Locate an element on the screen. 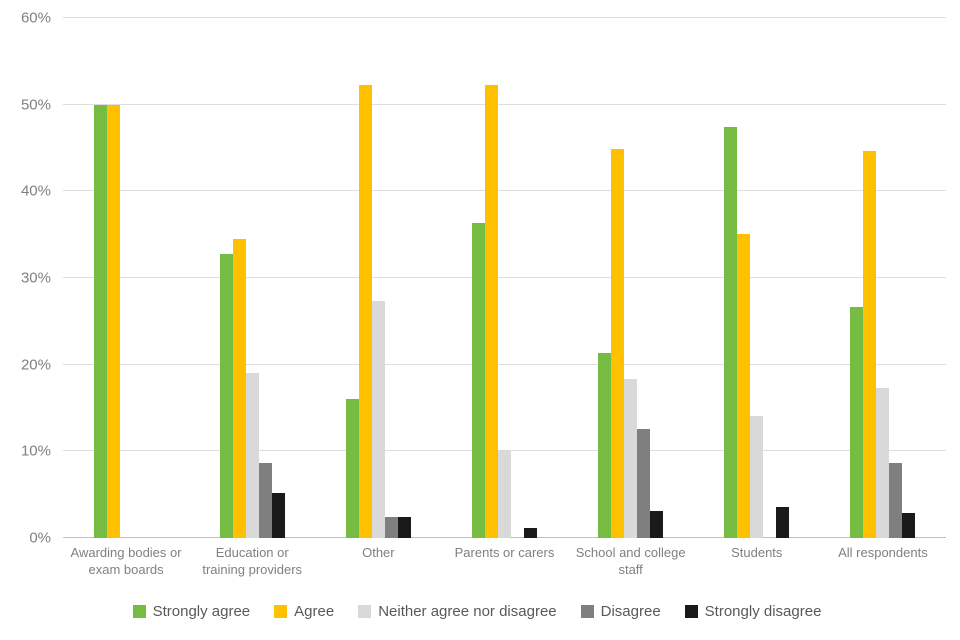 This screenshot has height=640, width=960. legend-item: Agree is located at coordinates (304, 611).